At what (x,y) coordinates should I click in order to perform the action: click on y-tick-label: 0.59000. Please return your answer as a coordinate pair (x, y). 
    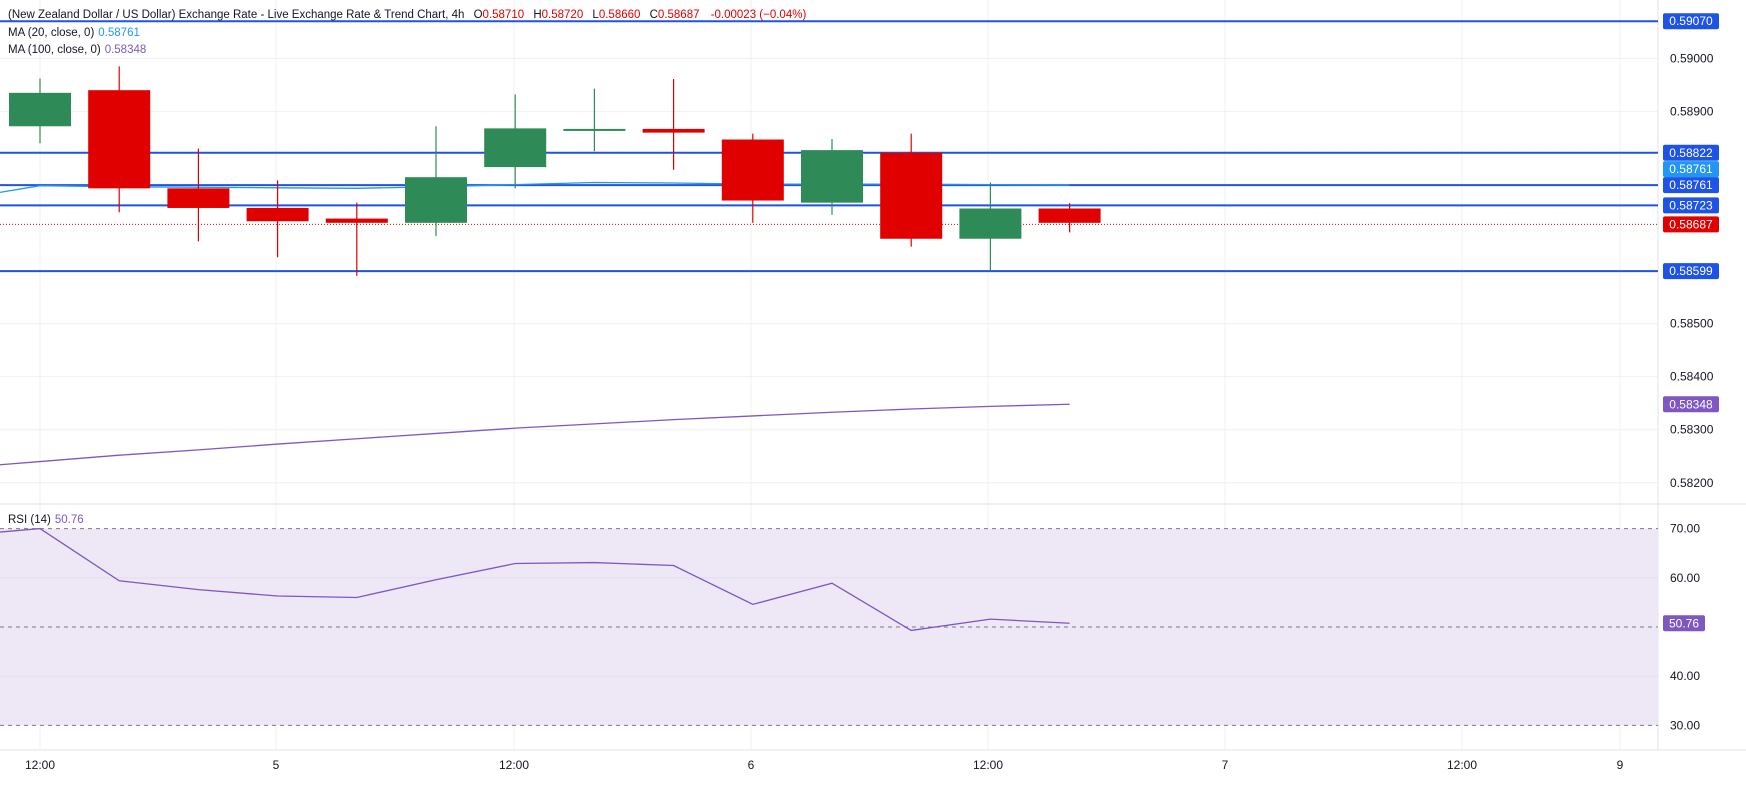
    Looking at the image, I should click on (1692, 58).